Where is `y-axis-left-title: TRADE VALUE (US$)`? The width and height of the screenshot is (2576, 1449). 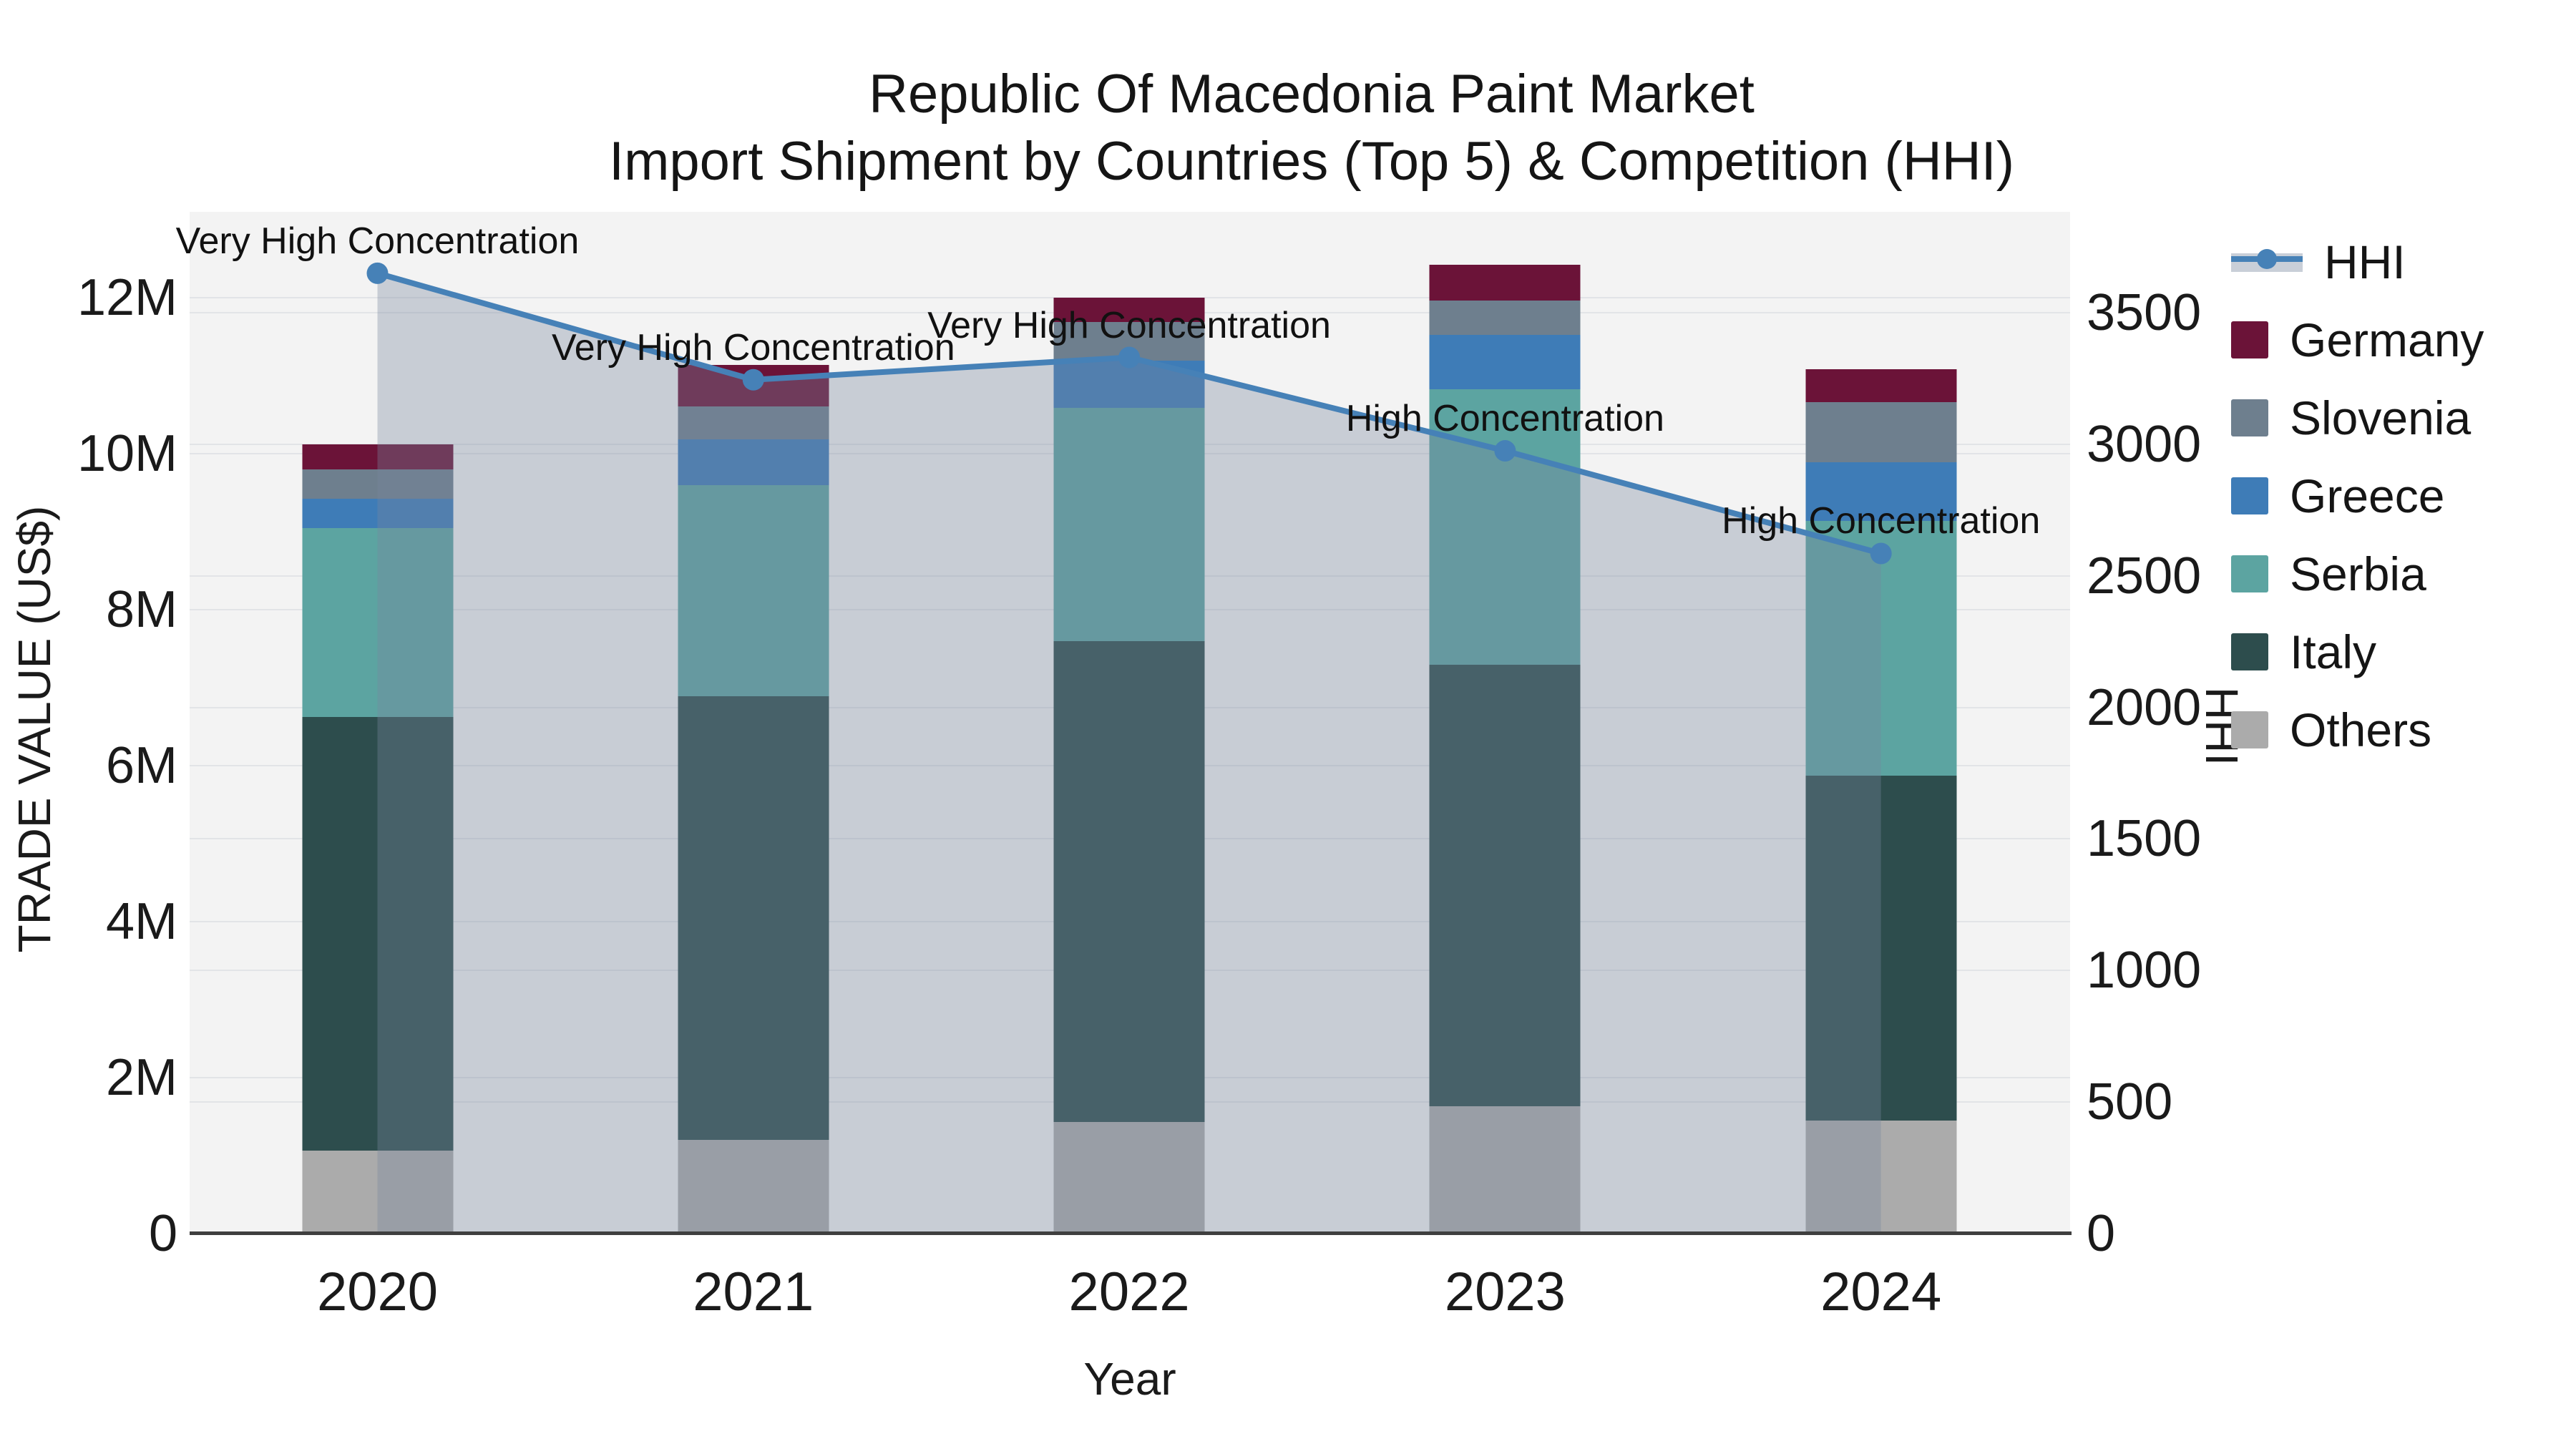
y-axis-left-title: TRADE VALUE (US$) is located at coordinates (34, 729).